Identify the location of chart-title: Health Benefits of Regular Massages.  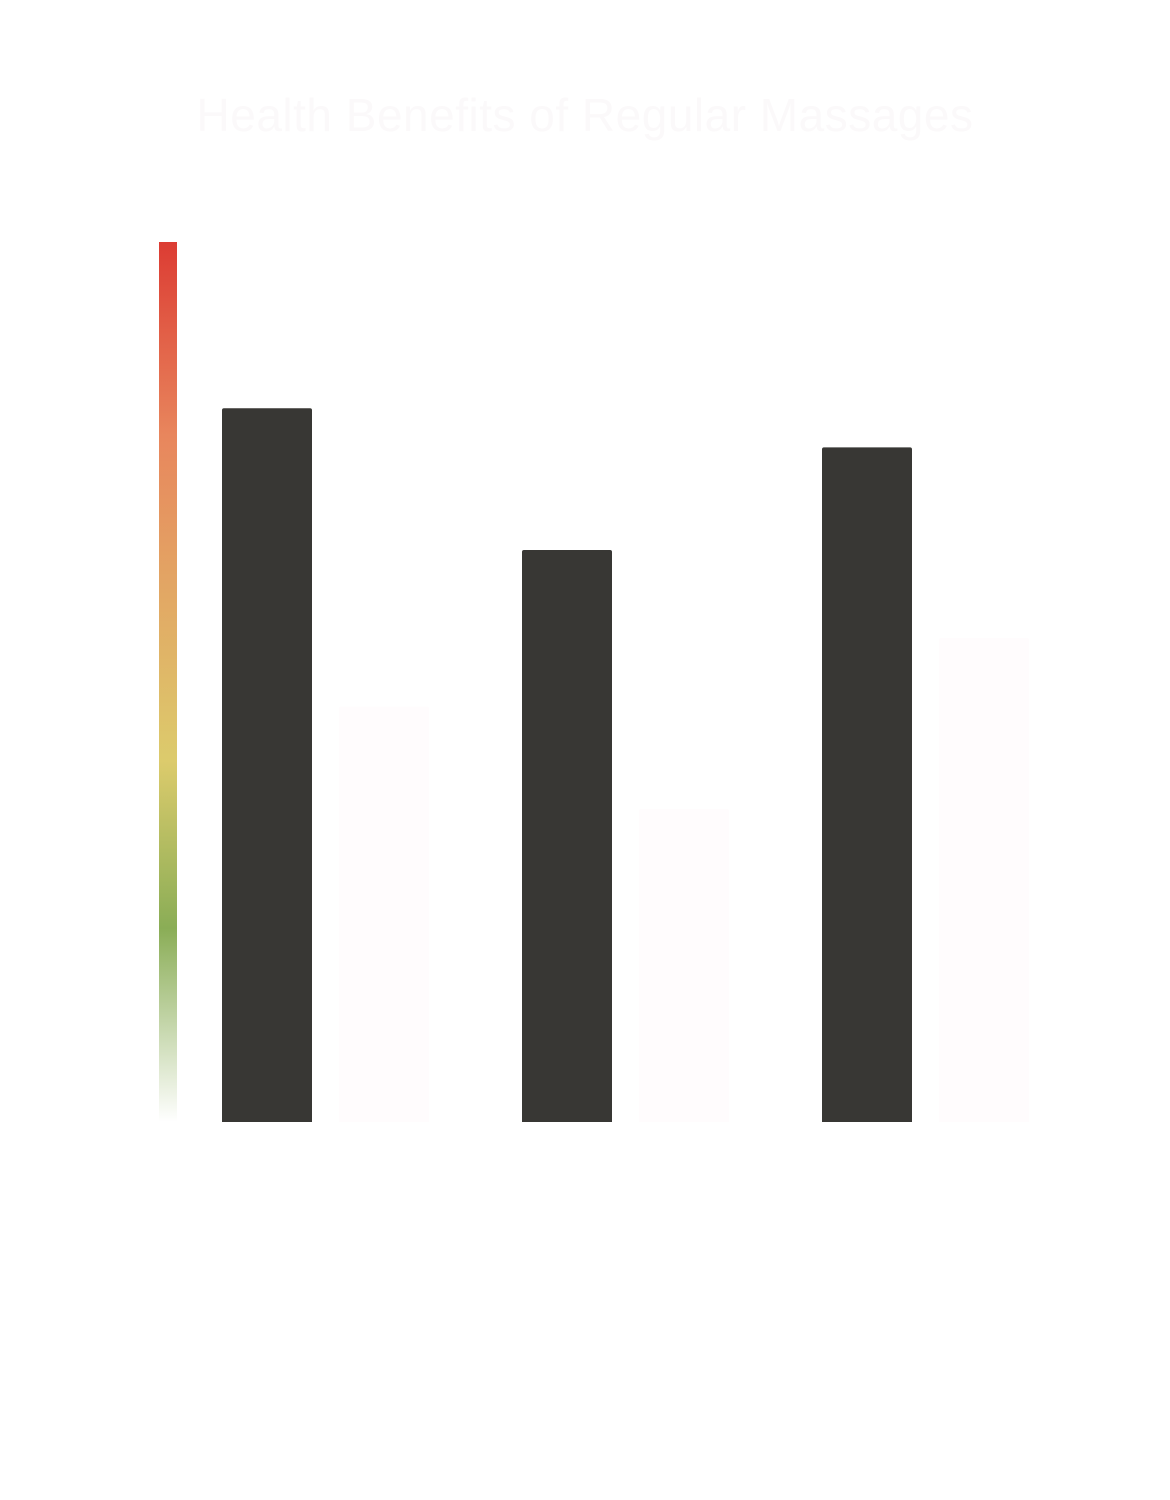
(585, 115).